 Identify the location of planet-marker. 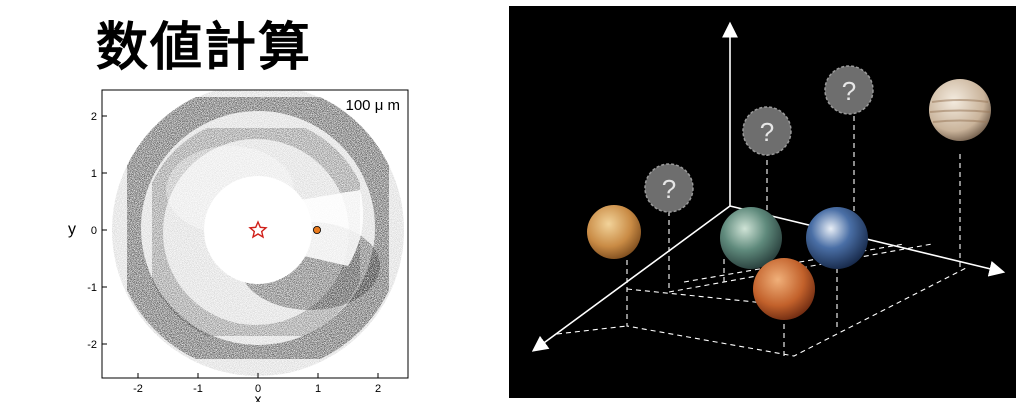
(316, 229).